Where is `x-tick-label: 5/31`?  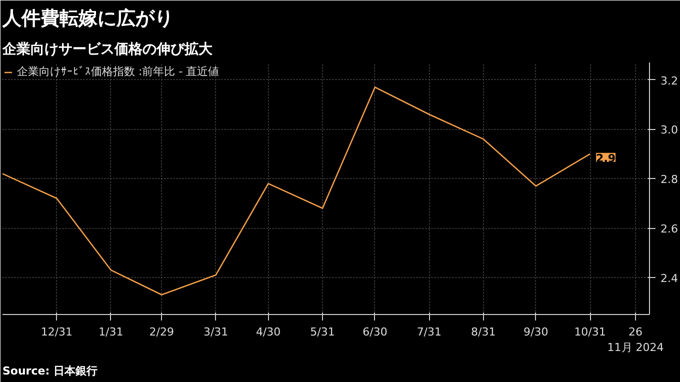 x-tick-label: 5/31 is located at coordinates (322, 332).